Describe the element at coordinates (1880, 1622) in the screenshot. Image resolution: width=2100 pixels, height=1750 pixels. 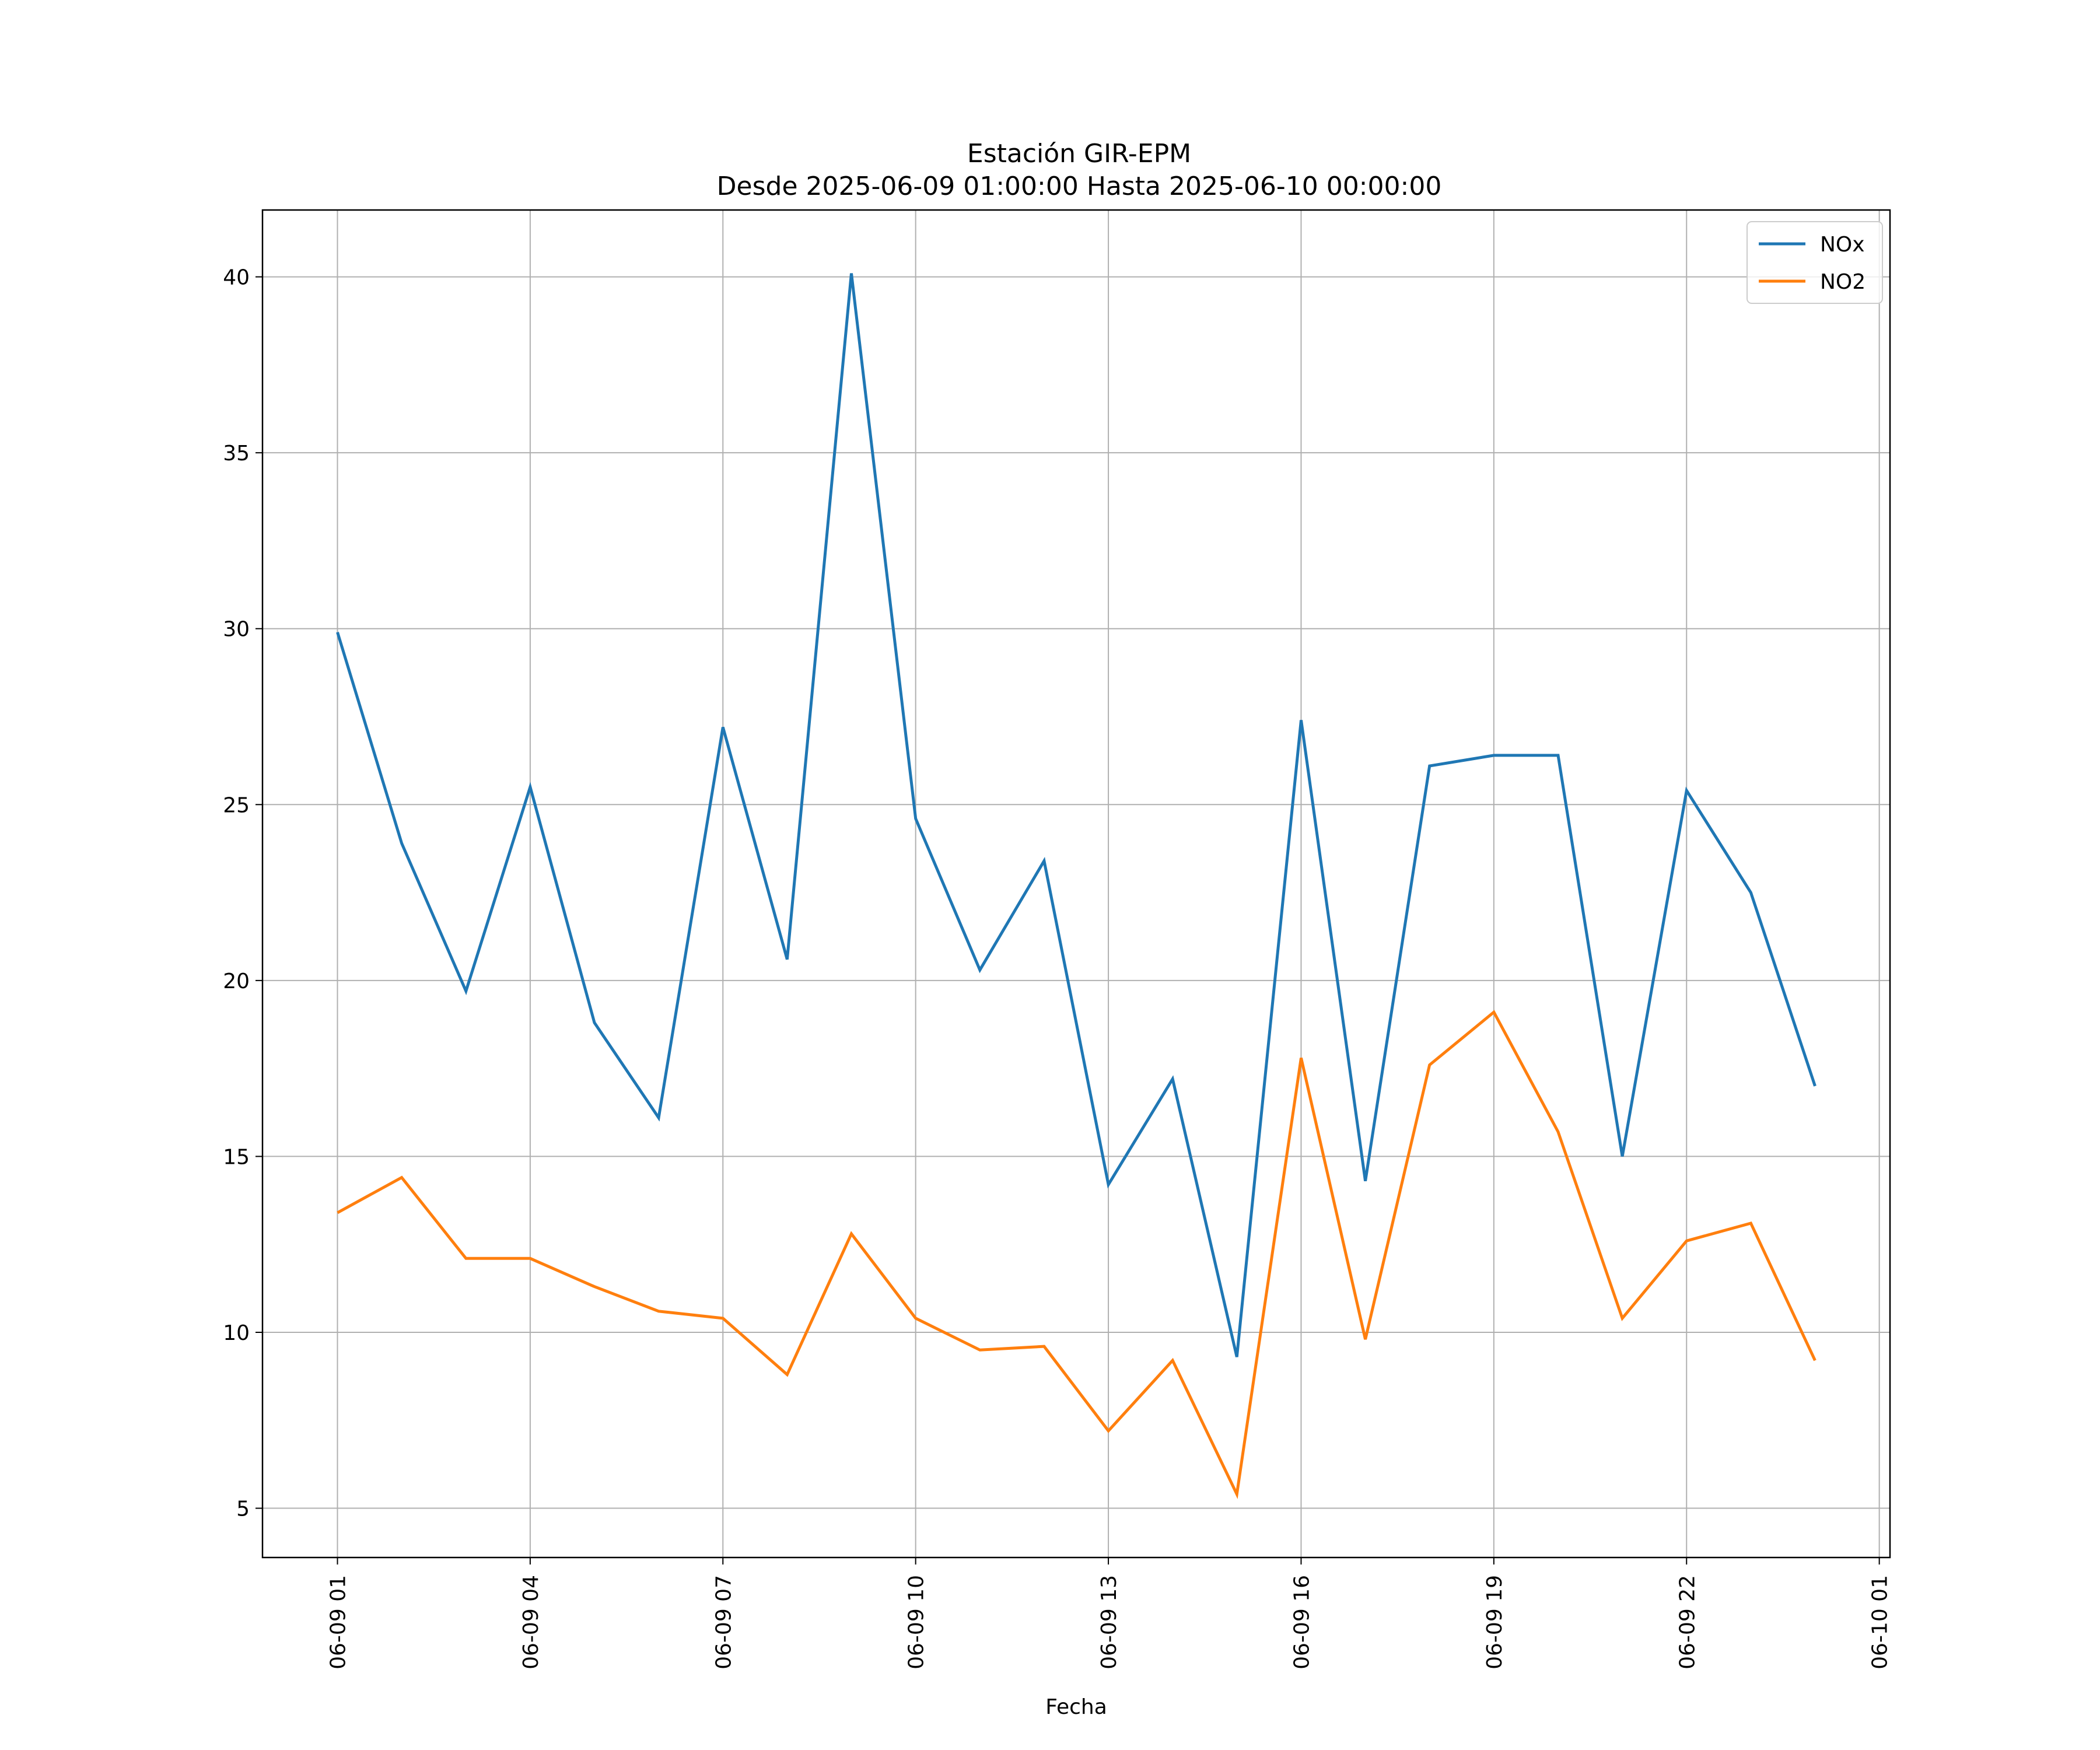
I see `x-tick-label: 06-10 01` at that location.